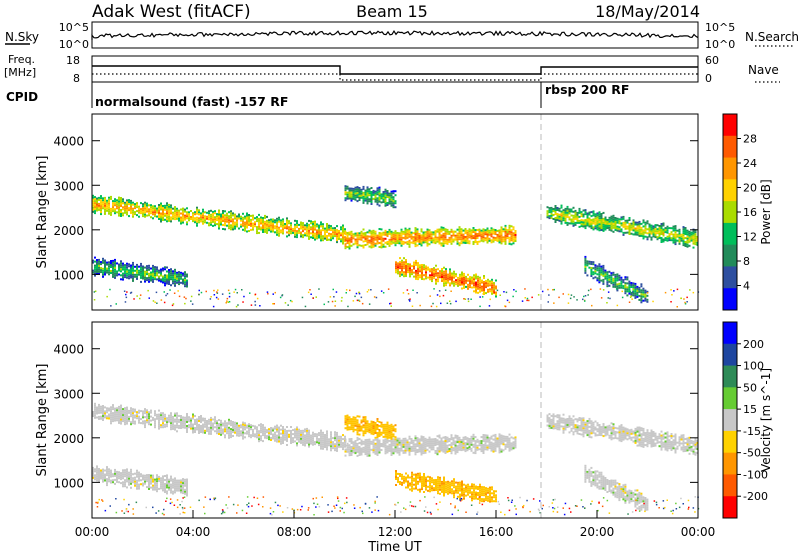 This screenshot has width=800, height=554. What do you see at coordinates (395, 524) in the screenshot?
I see `x-axis-ticks: 00:00 04:00 08:00 12:00 16:00 20:00 00:00` at bounding box center [395, 524].